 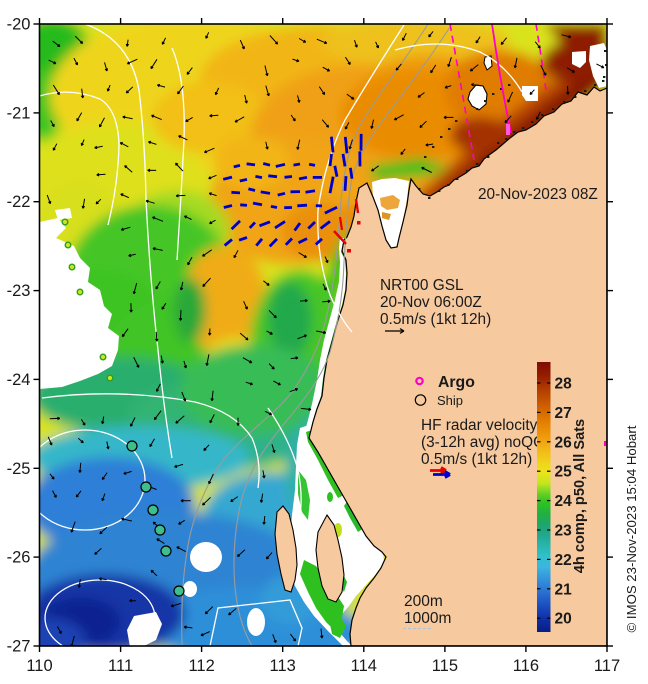 What do you see at coordinates (563, 560) in the screenshot?
I see `svg-text: 22` at bounding box center [563, 560].